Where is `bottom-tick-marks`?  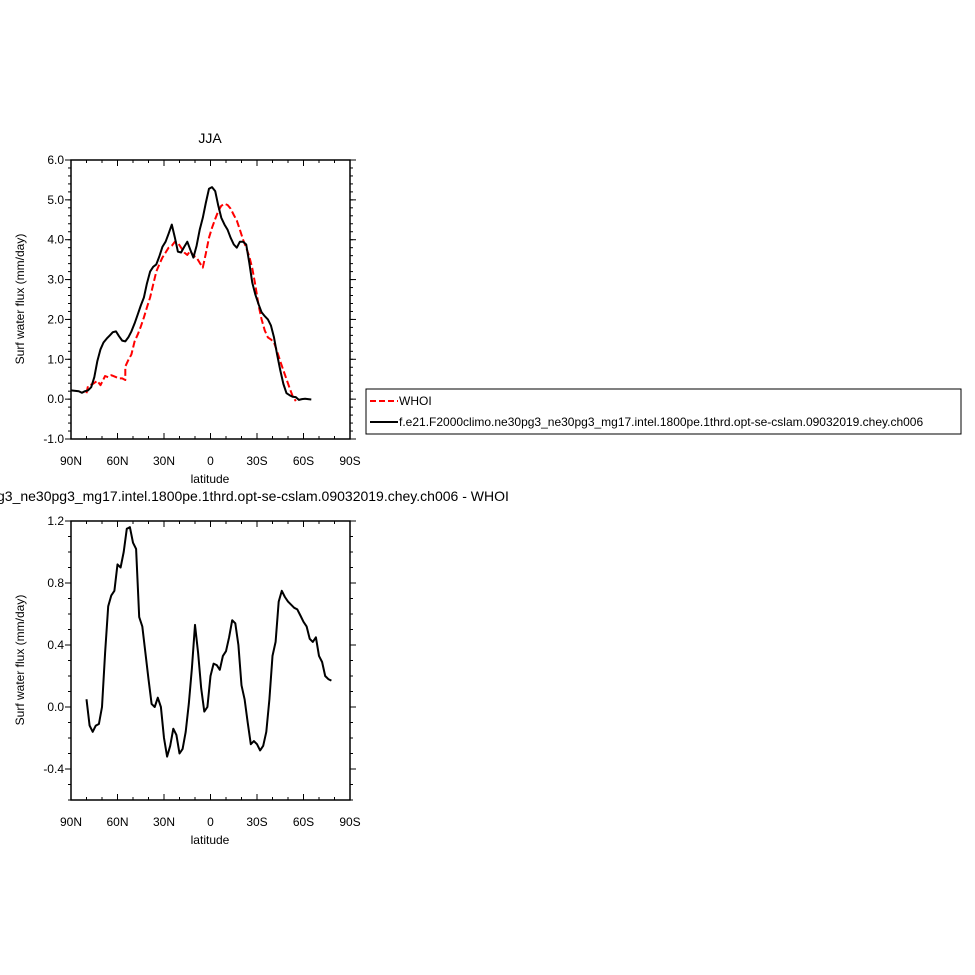
bottom-tick-marks is located at coordinates (210, 660).